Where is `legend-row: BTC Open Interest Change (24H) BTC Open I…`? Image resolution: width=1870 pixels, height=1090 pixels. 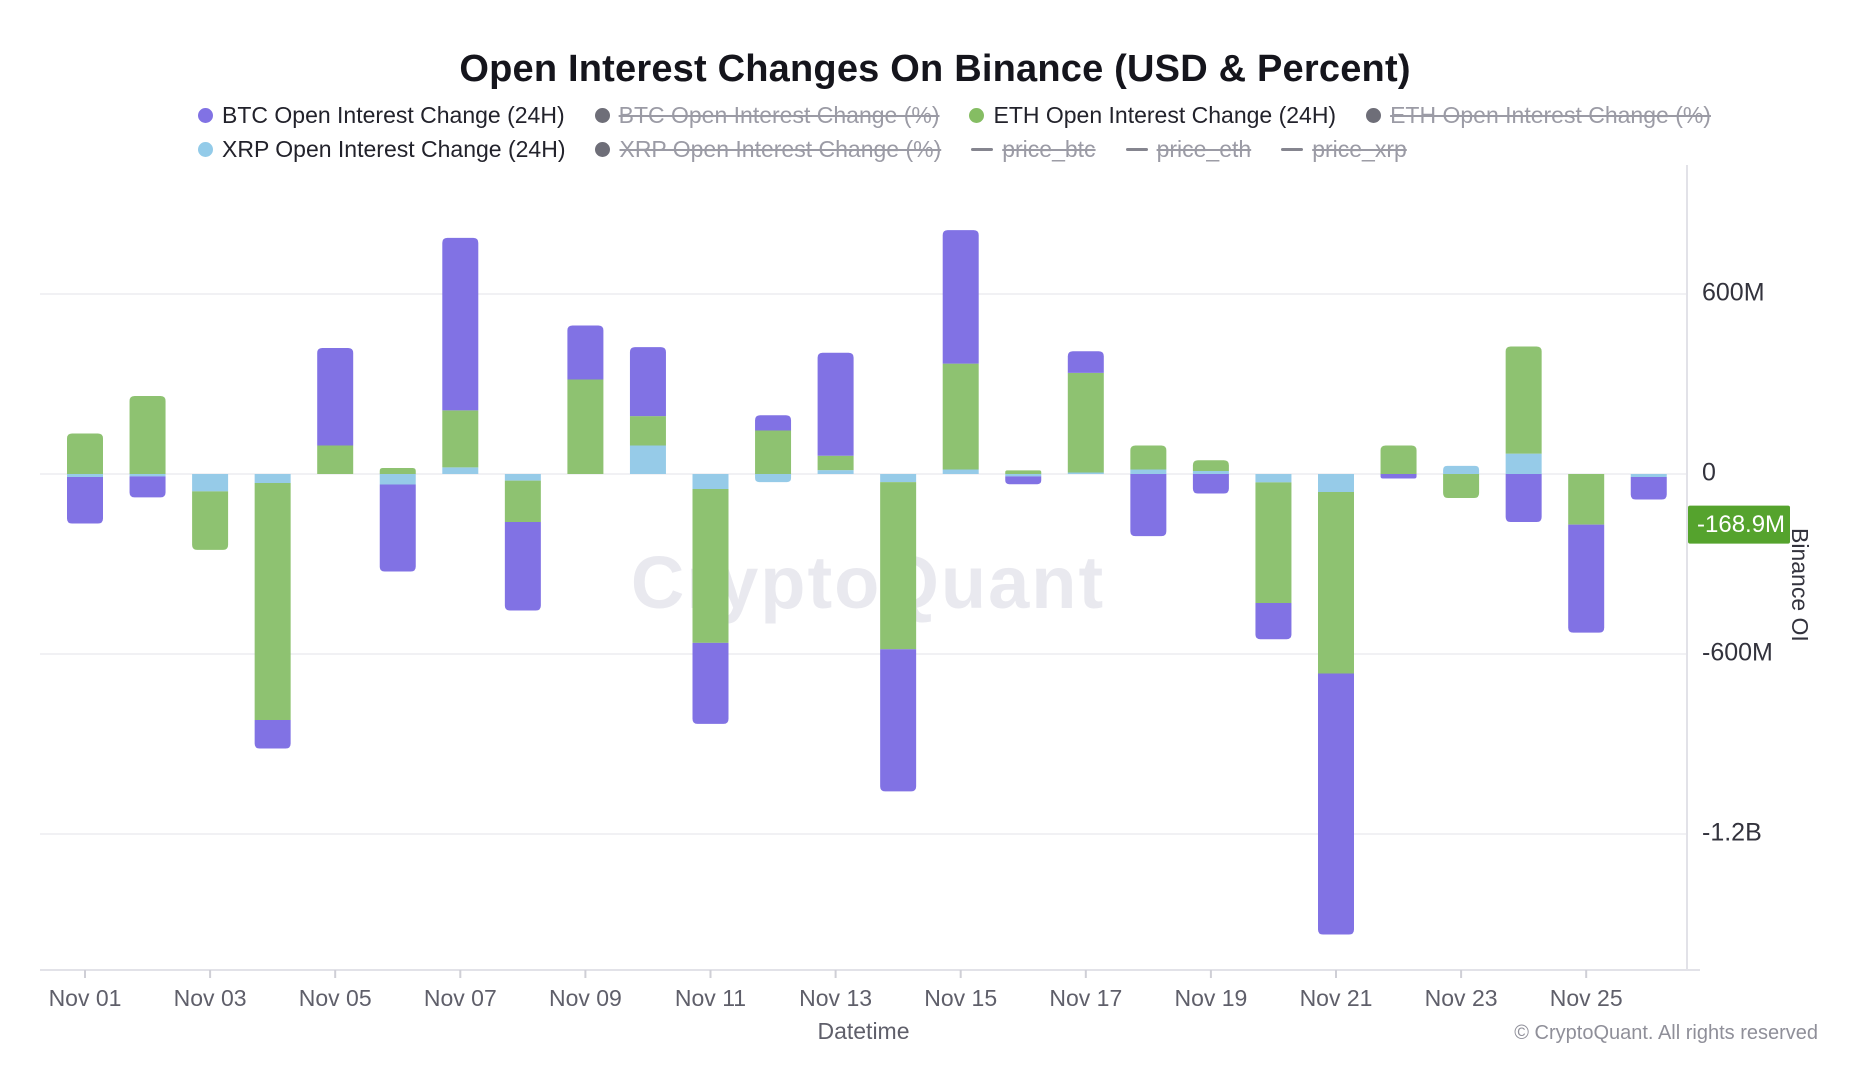
legend-row: BTC Open Interest Change (24H) BTC Open I… is located at coordinates (958, 115).